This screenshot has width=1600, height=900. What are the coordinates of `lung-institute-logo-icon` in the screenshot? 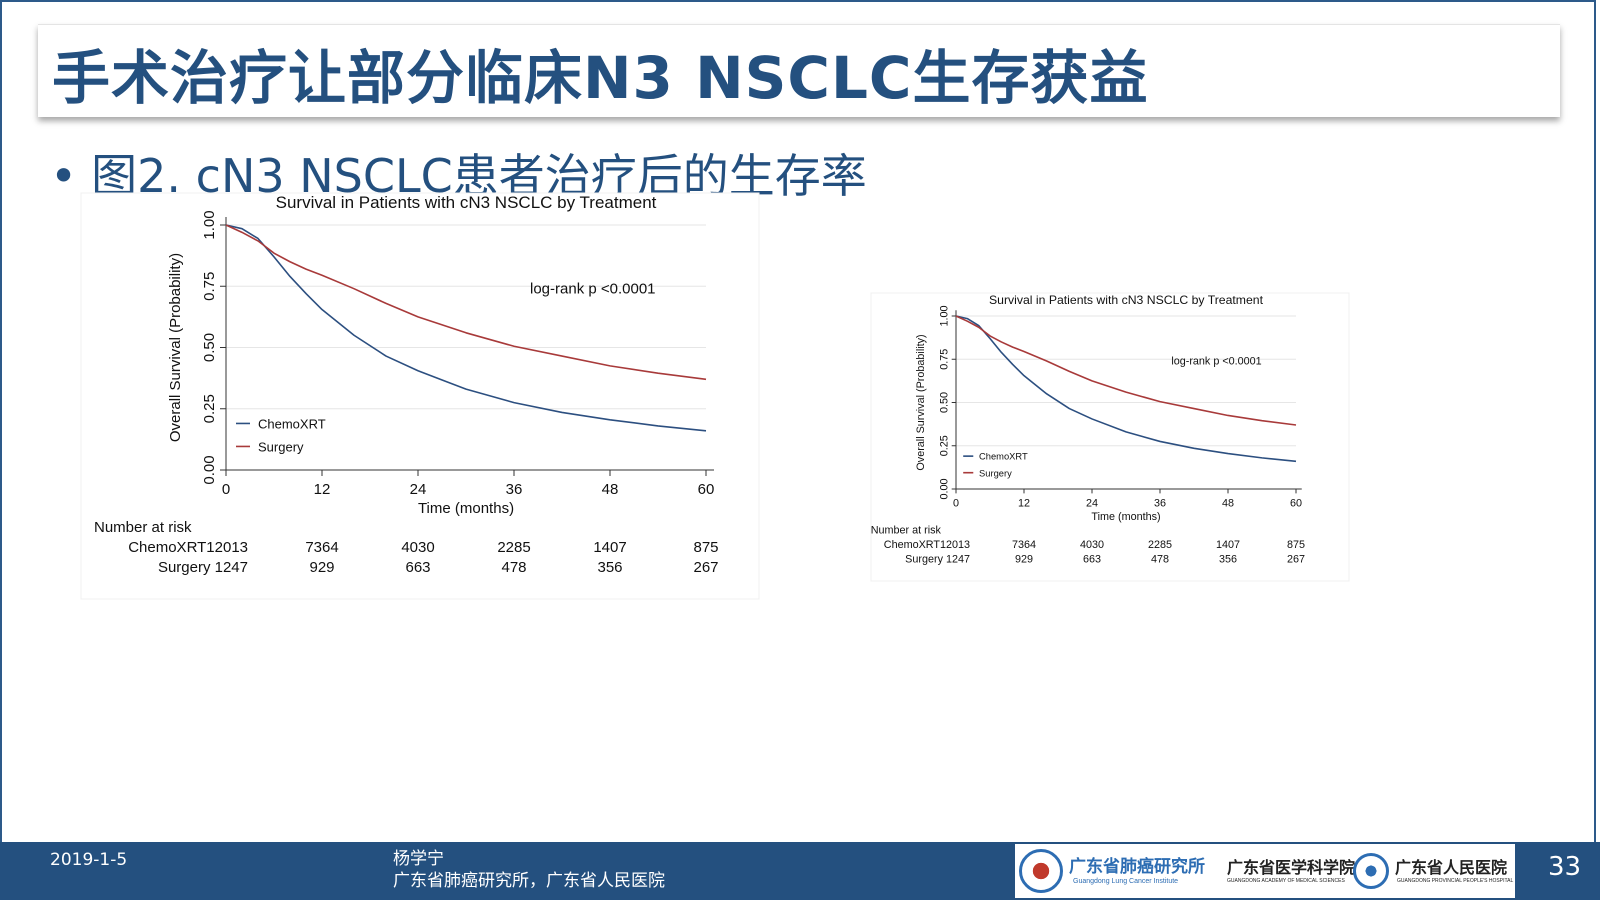 It's located at (1041, 871).